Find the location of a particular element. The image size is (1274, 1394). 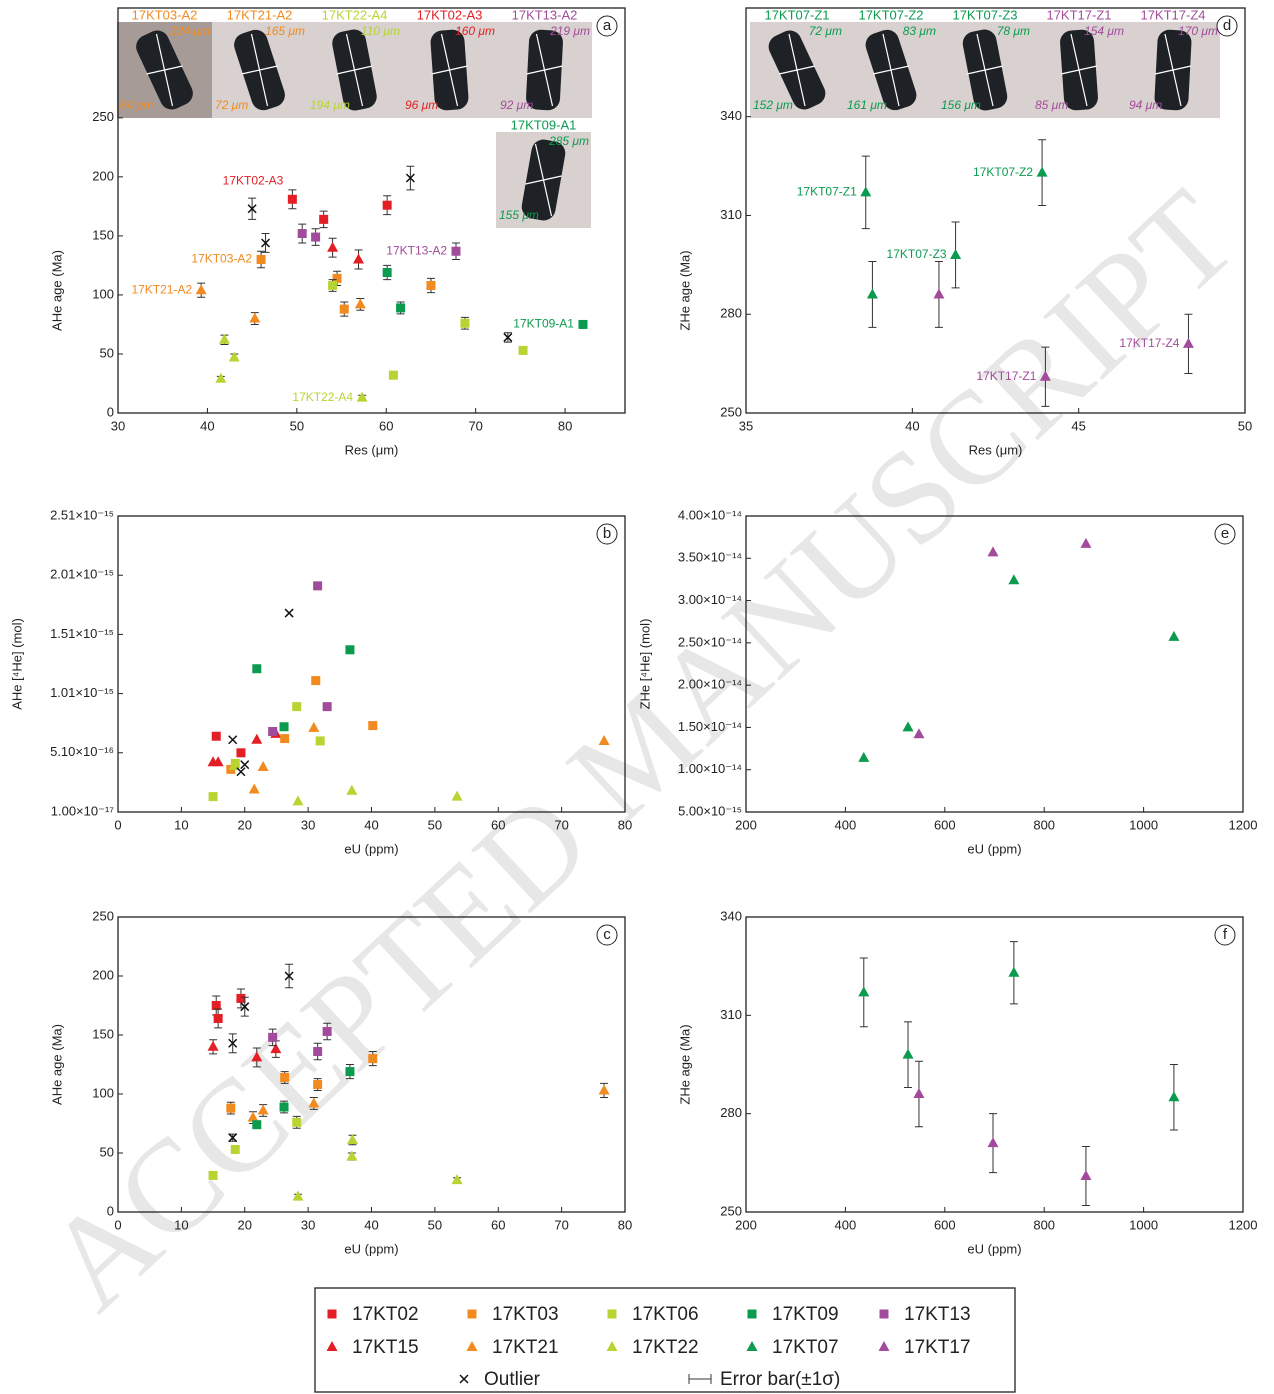

y-tick-label: 5.10×10⁻¹⁶ is located at coordinates (82, 751).